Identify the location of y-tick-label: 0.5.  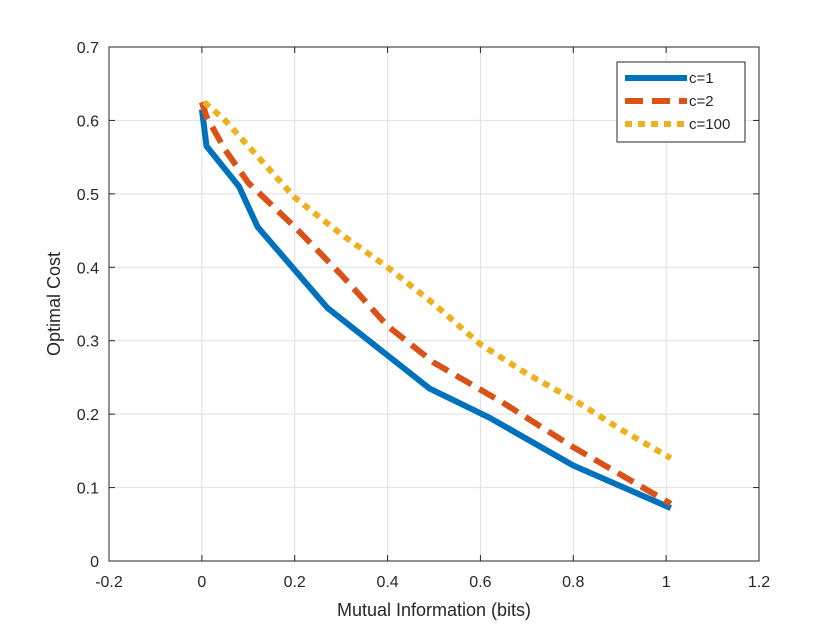
(88, 195).